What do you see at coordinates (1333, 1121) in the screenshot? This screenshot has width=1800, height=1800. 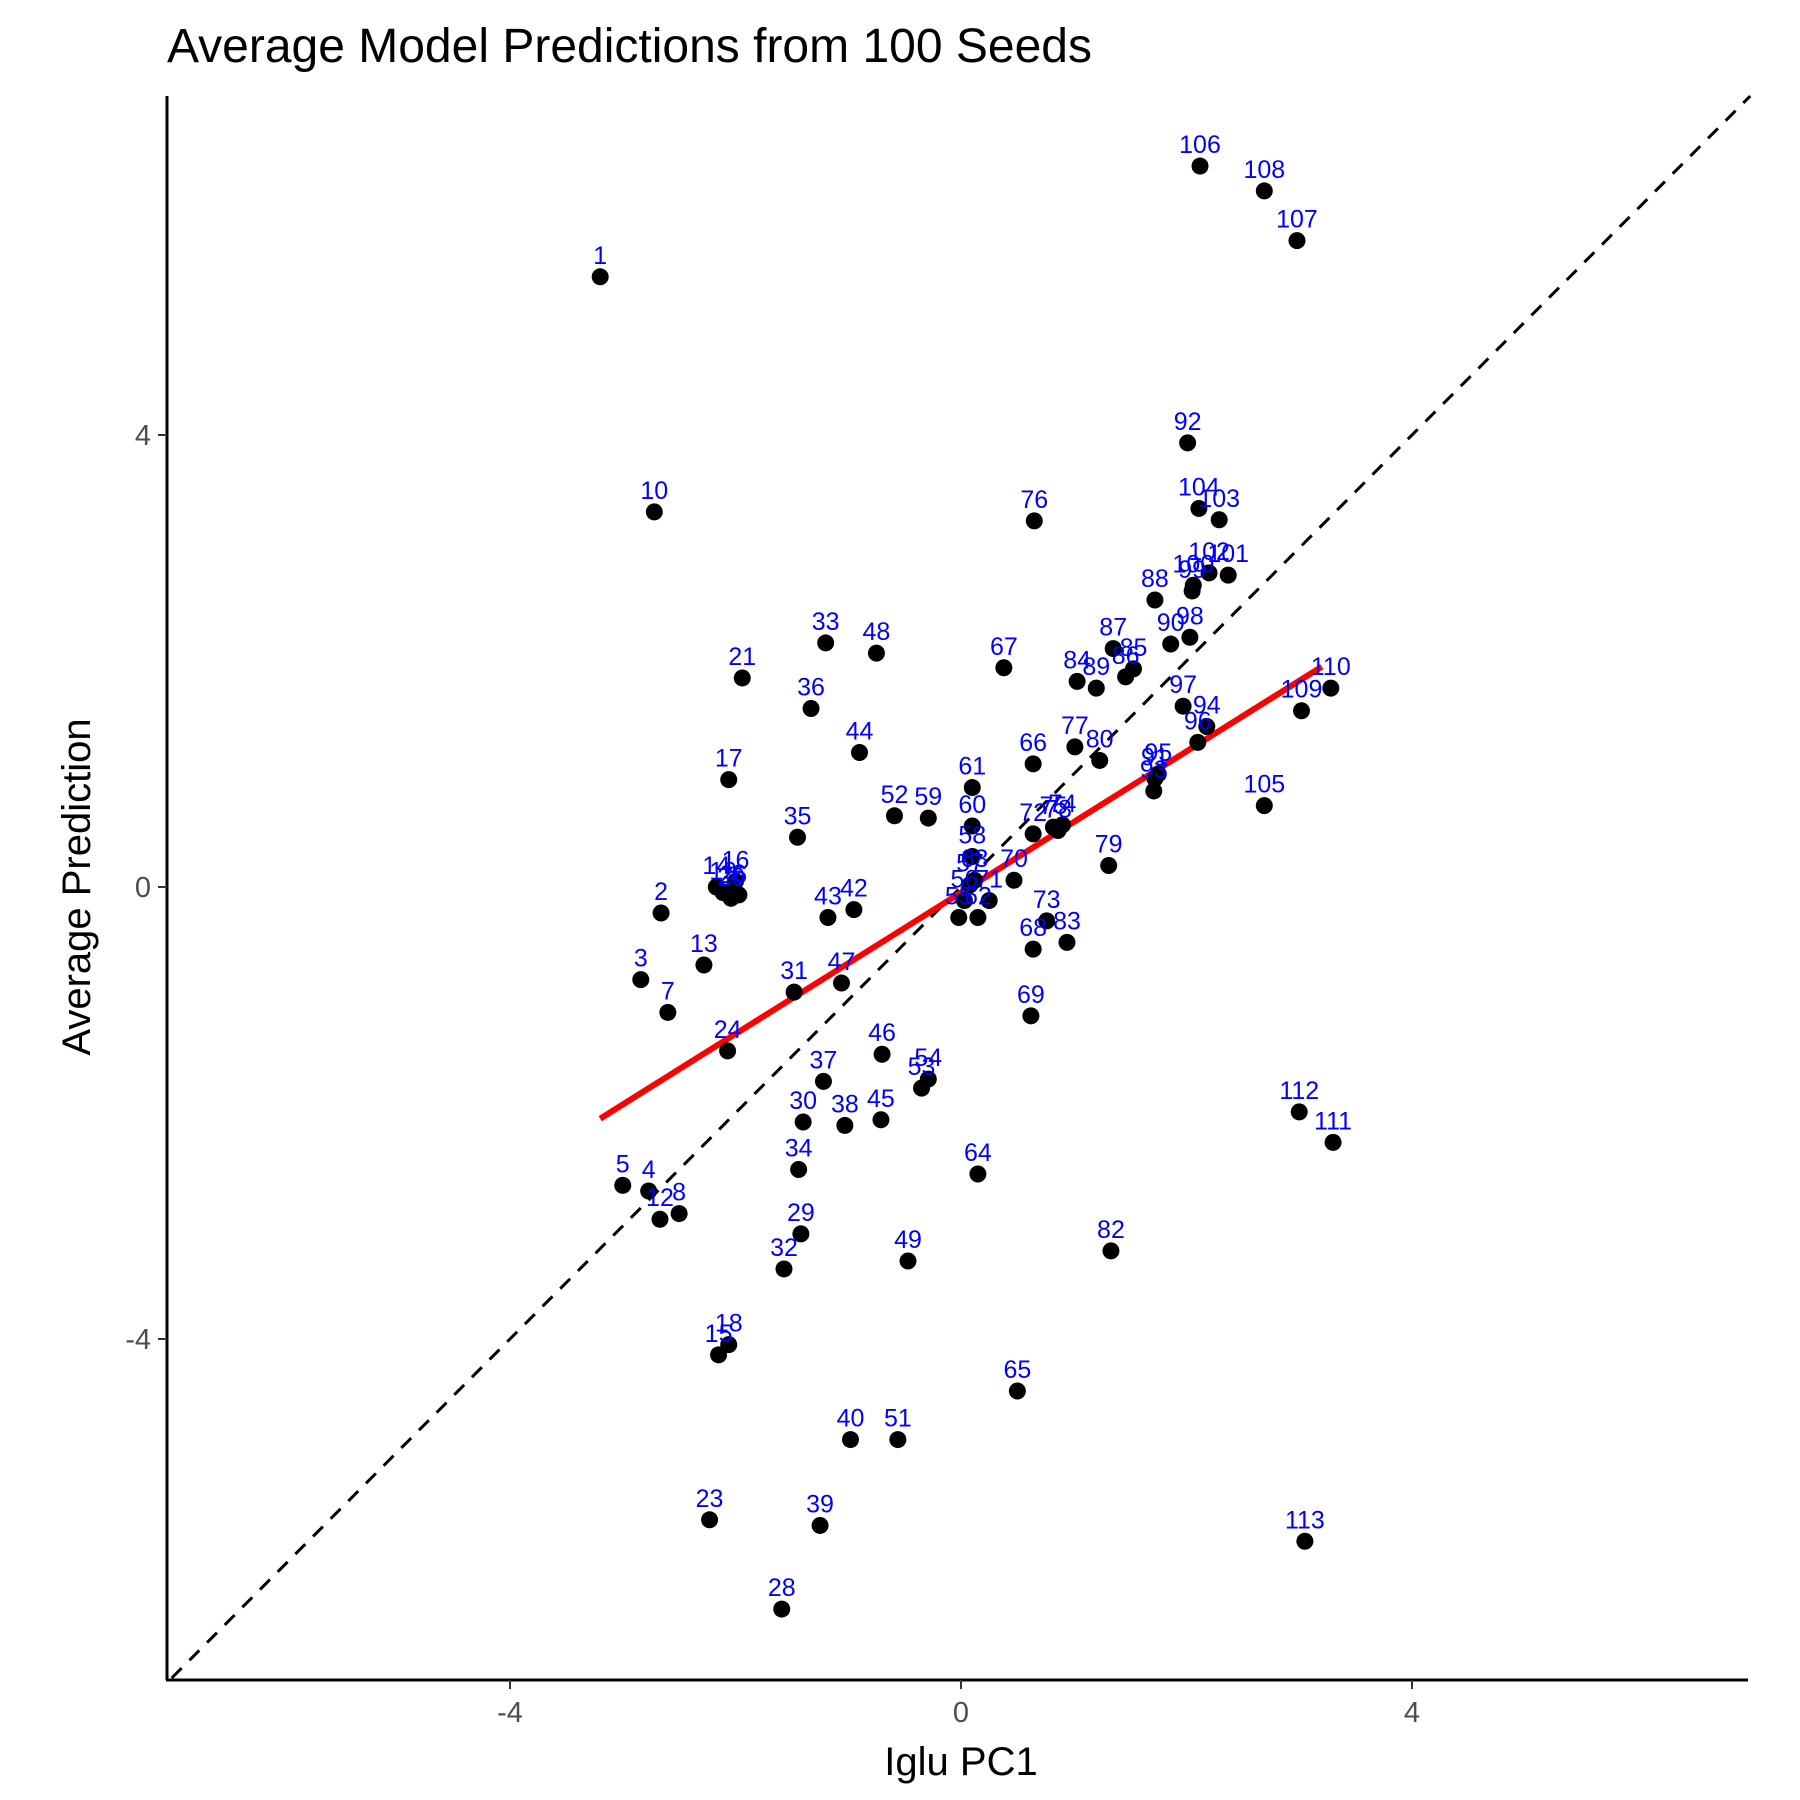 I see `point-label: 111` at bounding box center [1333, 1121].